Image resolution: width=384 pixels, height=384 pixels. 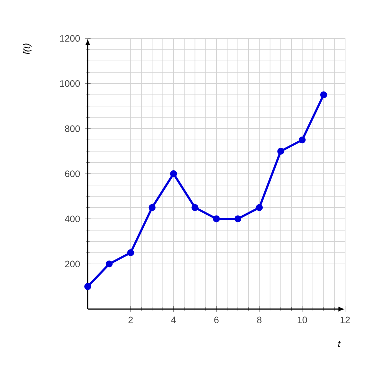 I want to click on x-tick-label: 4, so click(x=173, y=320).